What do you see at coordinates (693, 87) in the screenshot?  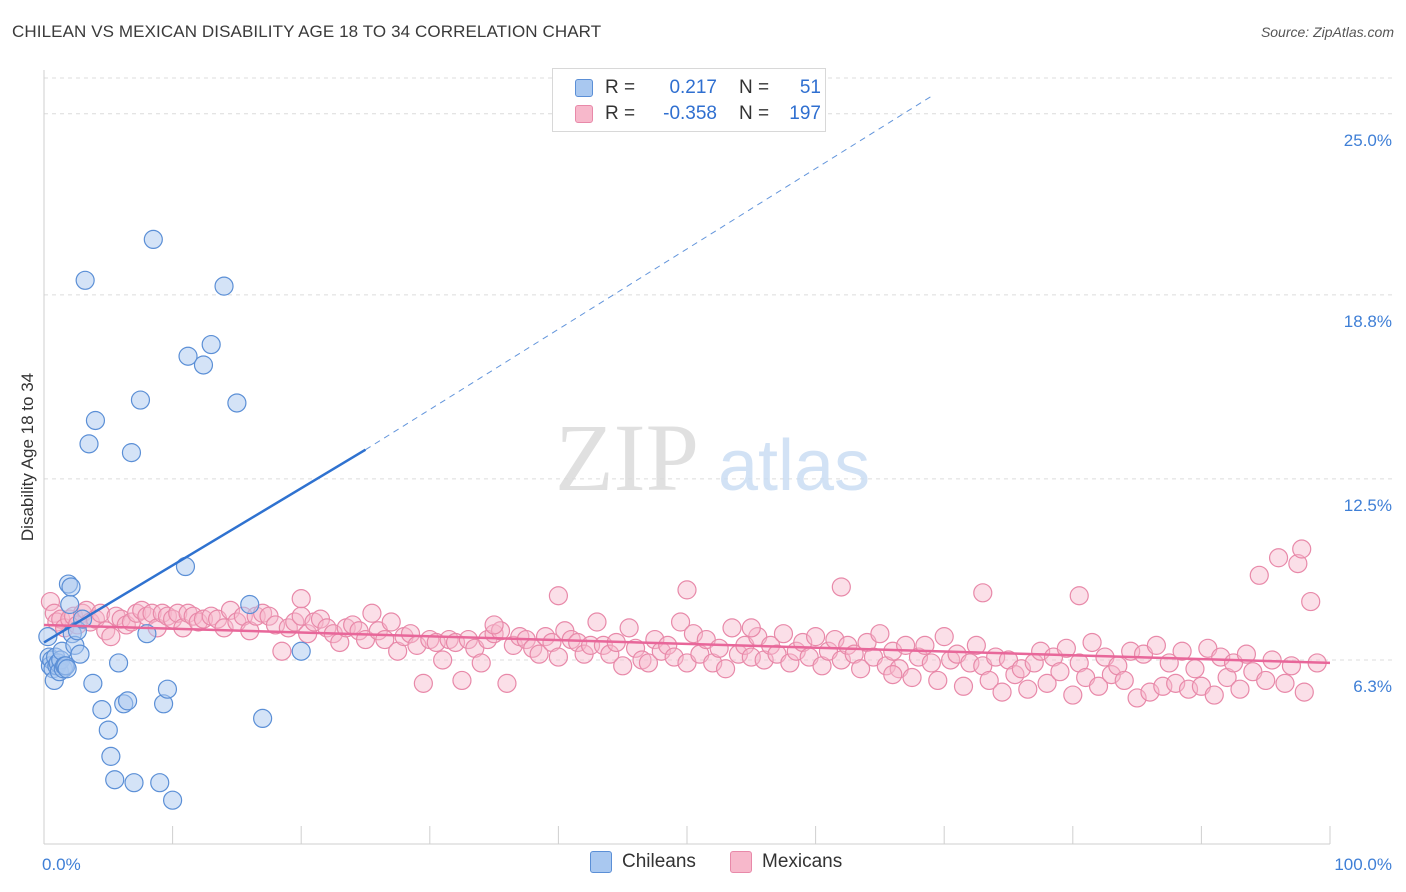 I see `legend-r-value: 0.217` at bounding box center [693, 87].